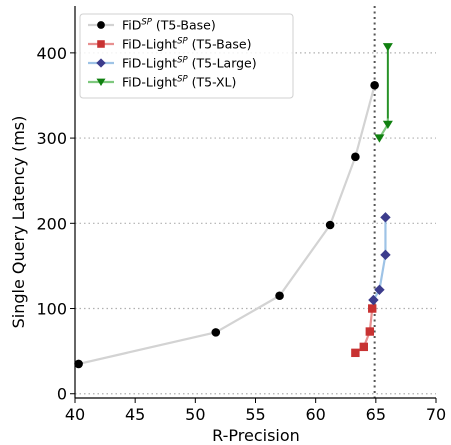 This screenshot has width=451, height=445. Describe the element at coordinates (195, 414) in the screenshot. I see `x-tick-label-2: 50` at that location.